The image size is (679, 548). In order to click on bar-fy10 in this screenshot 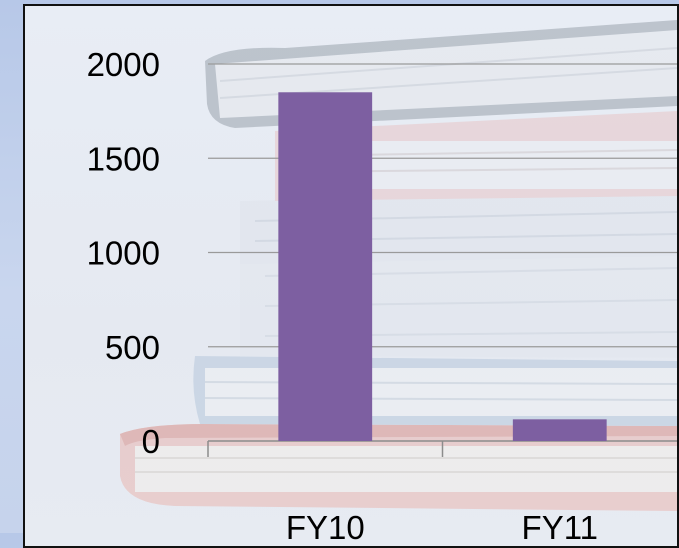, I will do `click(325, 266)`.